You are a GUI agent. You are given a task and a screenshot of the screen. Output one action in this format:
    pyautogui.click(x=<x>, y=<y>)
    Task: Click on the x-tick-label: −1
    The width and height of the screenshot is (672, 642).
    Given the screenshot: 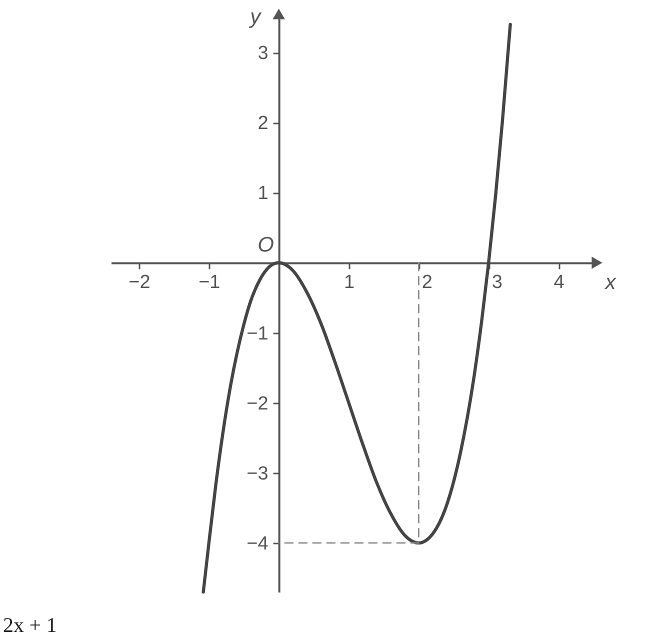 What is the action you would take?
    pyautogui.click(x=209, y=283)
    